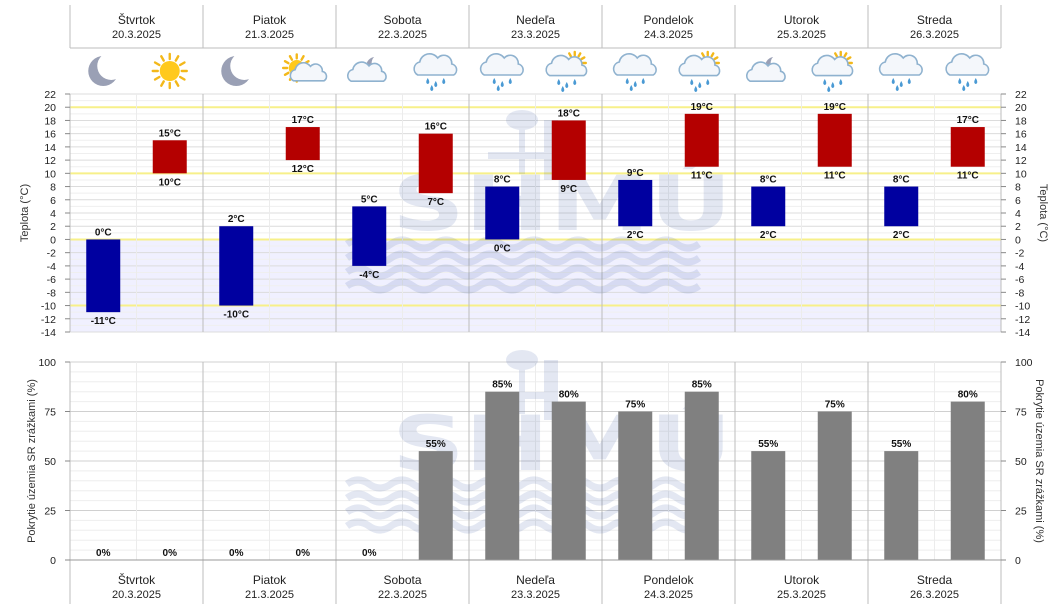  Describe the element at coordinates (802, 580) in the screenshot. I see `day-name-bottom: Utorok` at that location.